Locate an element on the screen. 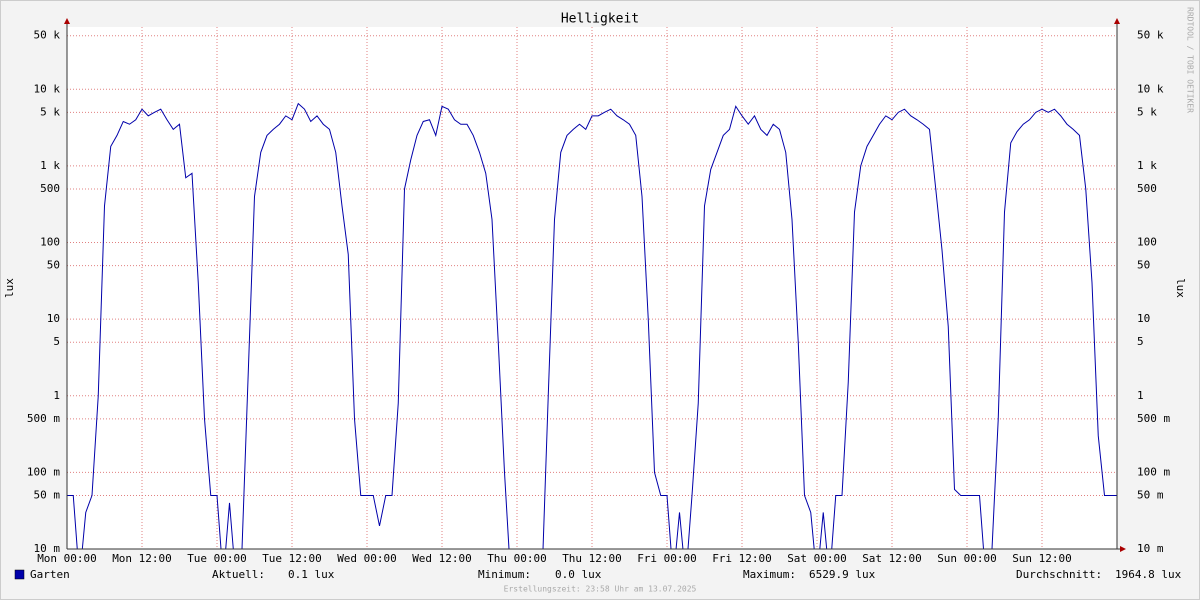  footer: Erstellungszeit: 23:58 Uhr am 13.07.2025 is located at coordinates (600, 589).